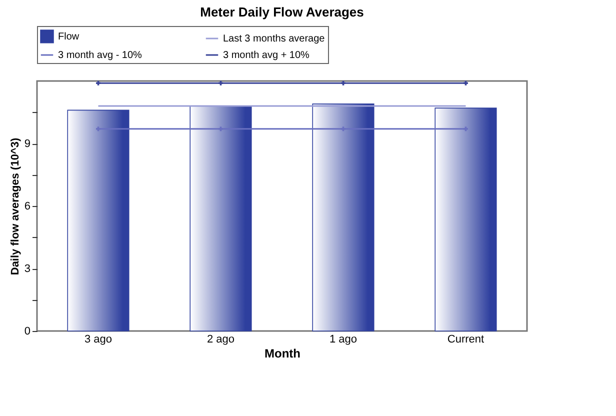  Describe the element at coordinates (27, 269) in the screenshot. I see `y-tick-label: 3` at that location.